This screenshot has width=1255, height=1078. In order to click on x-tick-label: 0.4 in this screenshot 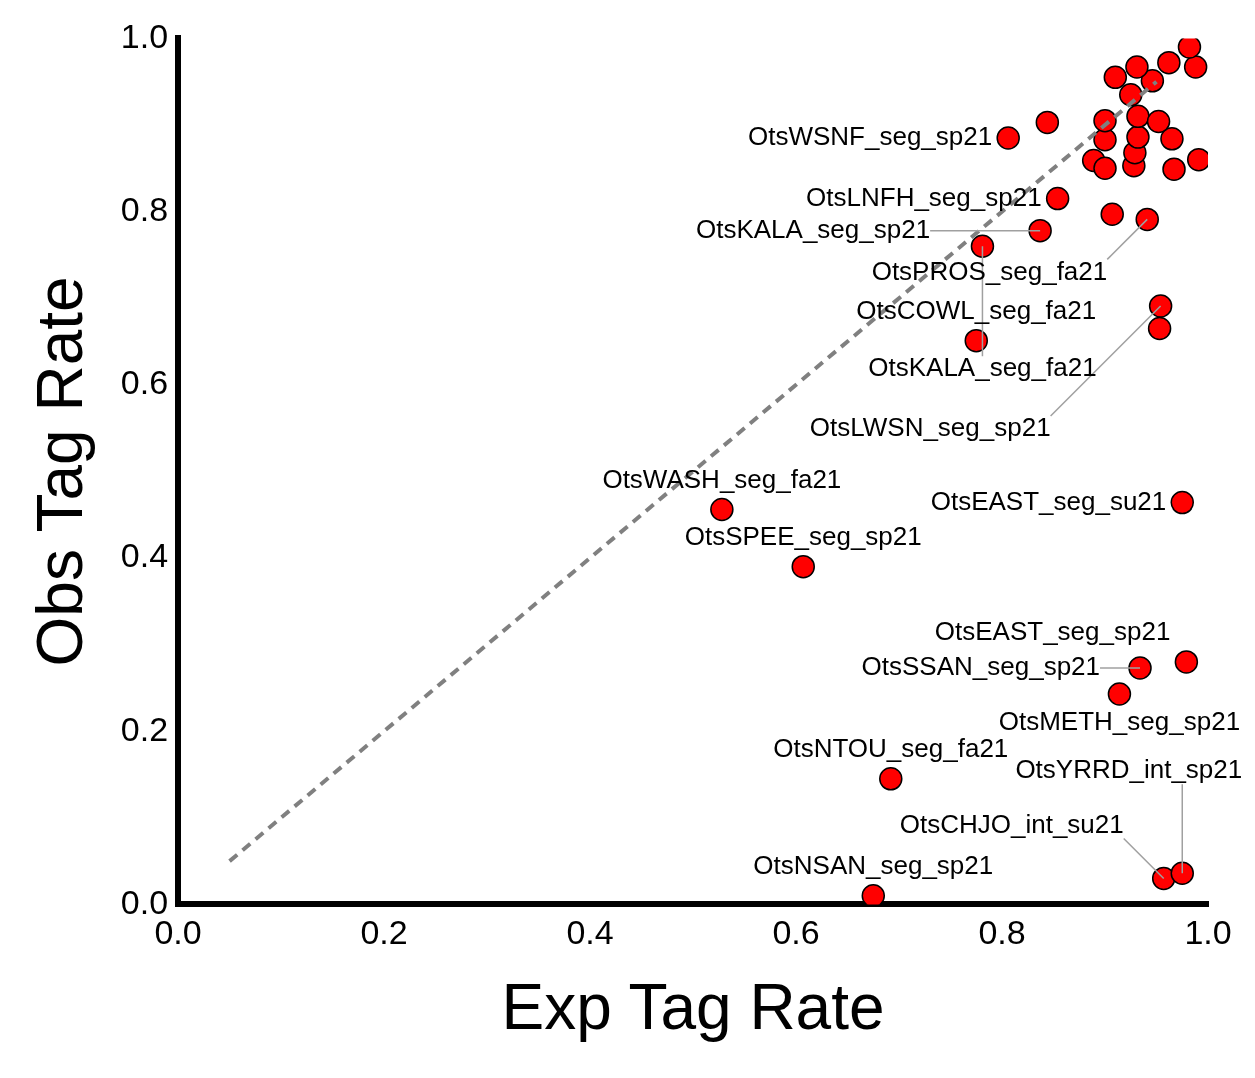, I will do `click(590, 932)`.